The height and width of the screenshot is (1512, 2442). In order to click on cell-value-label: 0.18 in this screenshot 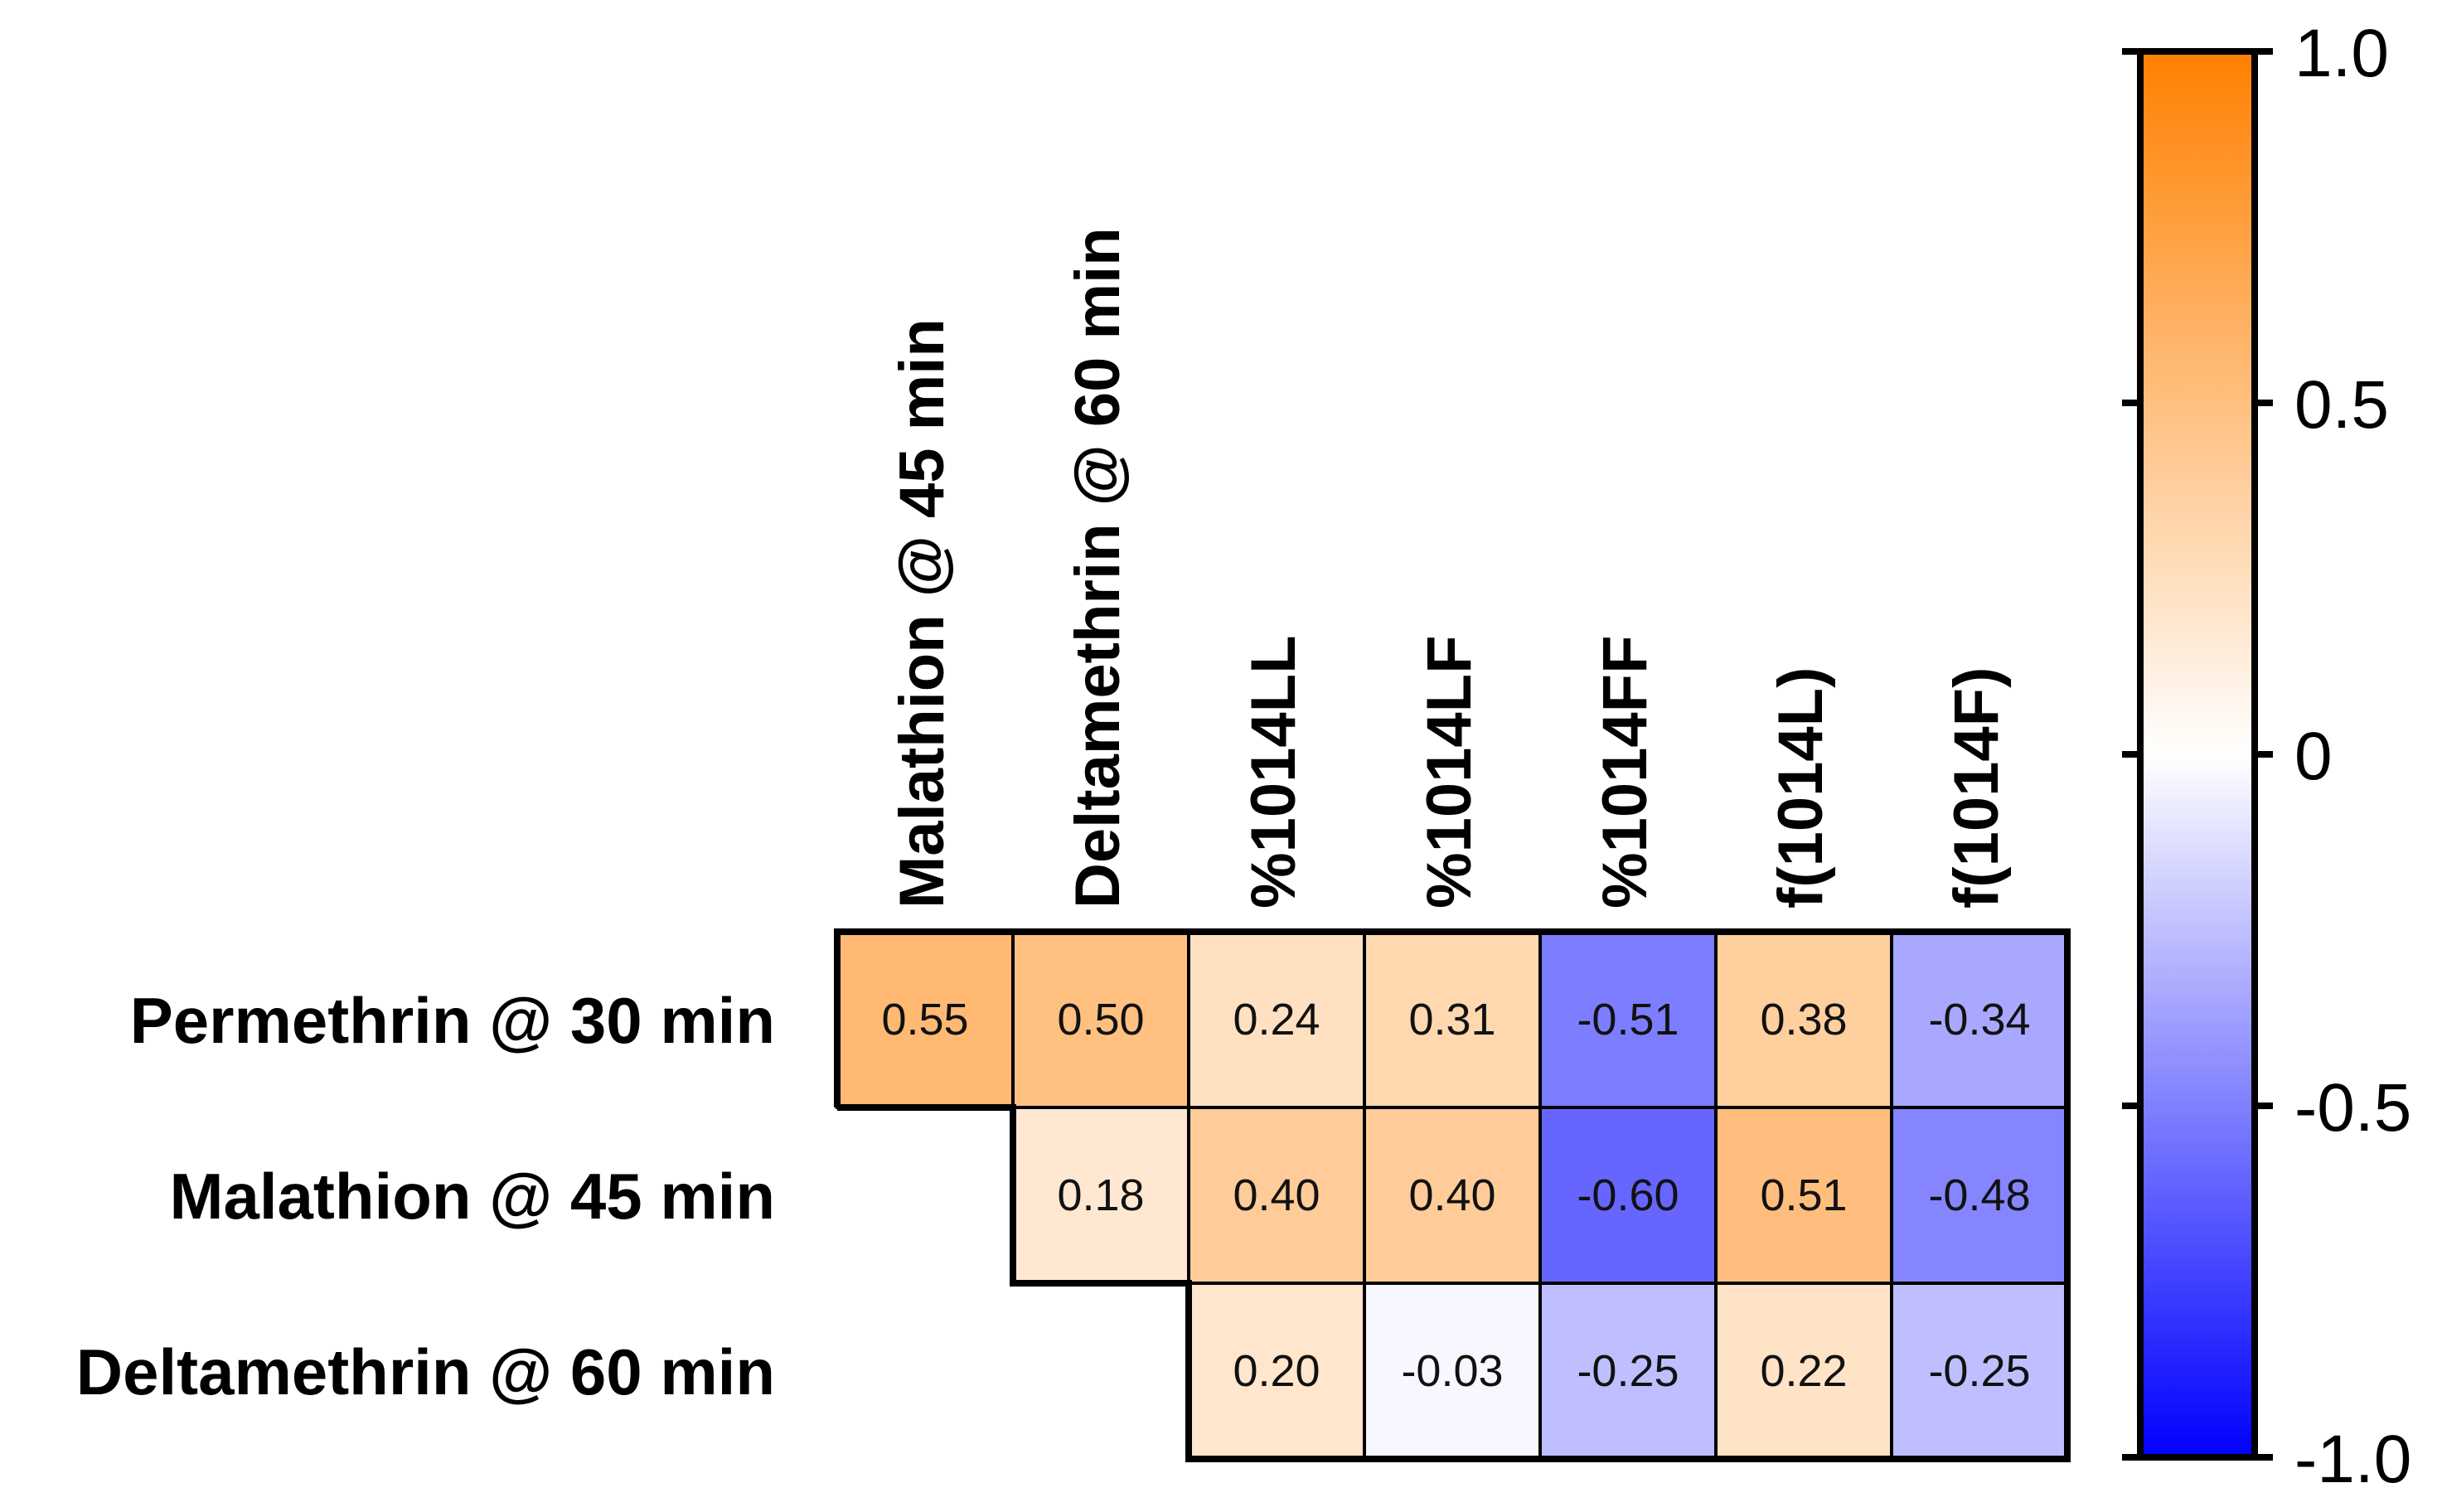, I will do `click(1100, 1195)`.